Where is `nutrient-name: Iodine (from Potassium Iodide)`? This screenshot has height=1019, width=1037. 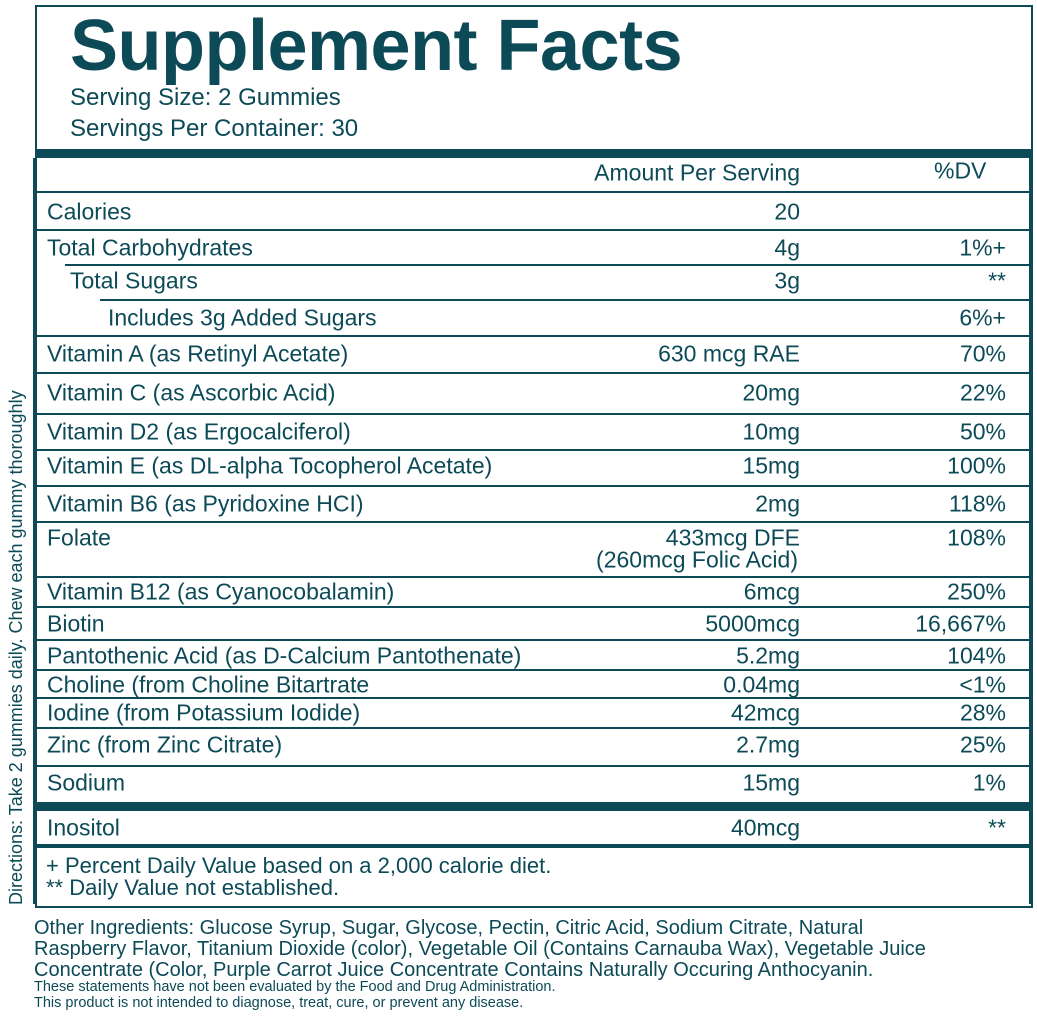 nutrient-name: Iodine (from Potassium Iodide) is located at coordinates (204, 712).